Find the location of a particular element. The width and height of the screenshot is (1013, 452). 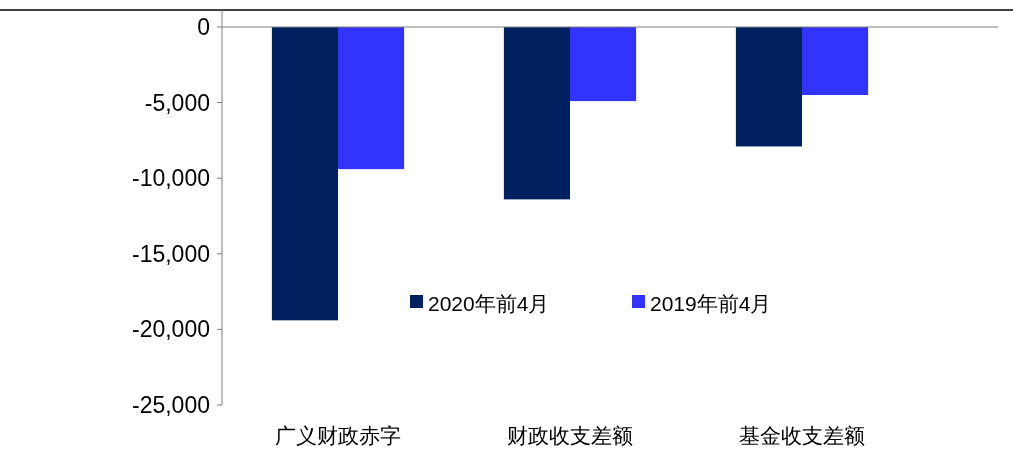

y-tick-label: -10,000 is located at coordinates (170, 178).